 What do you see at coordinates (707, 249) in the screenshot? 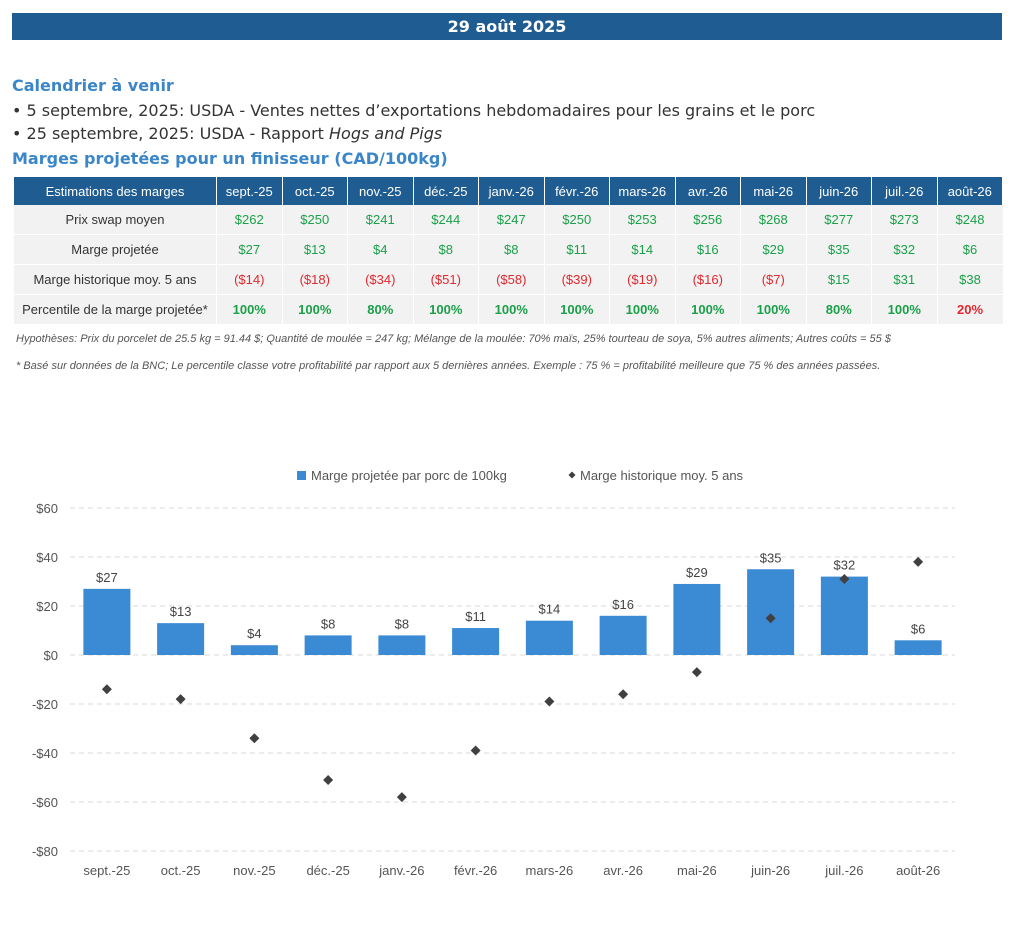
I see `table-cell: $16` at bounding box center [707, 249].